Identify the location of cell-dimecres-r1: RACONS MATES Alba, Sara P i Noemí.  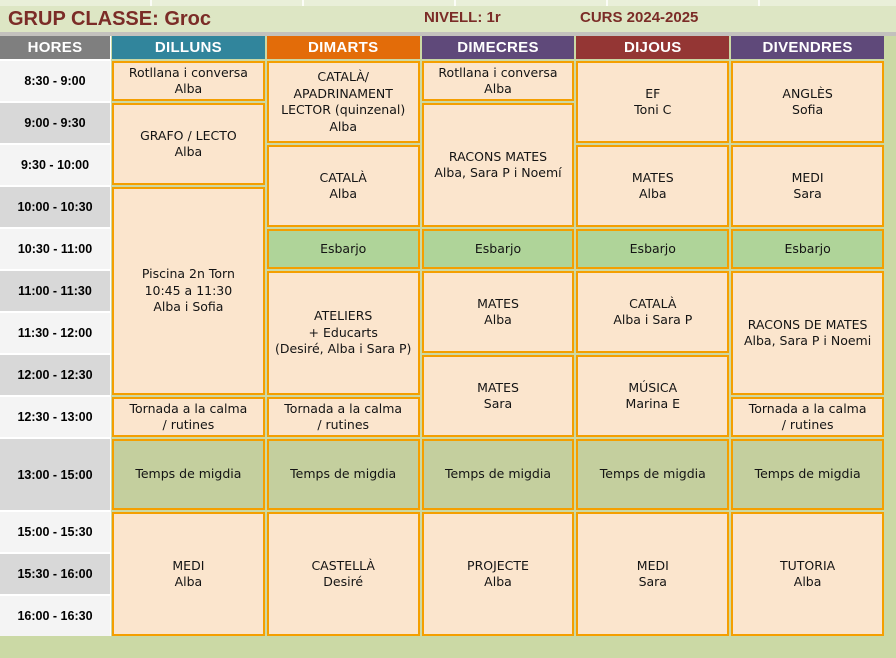
(498, 165).